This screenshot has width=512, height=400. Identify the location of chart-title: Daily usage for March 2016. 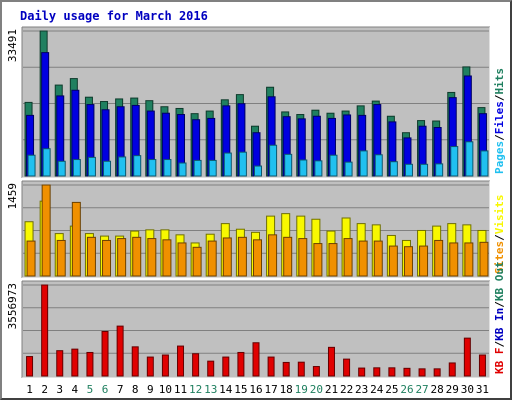
(114, 16).